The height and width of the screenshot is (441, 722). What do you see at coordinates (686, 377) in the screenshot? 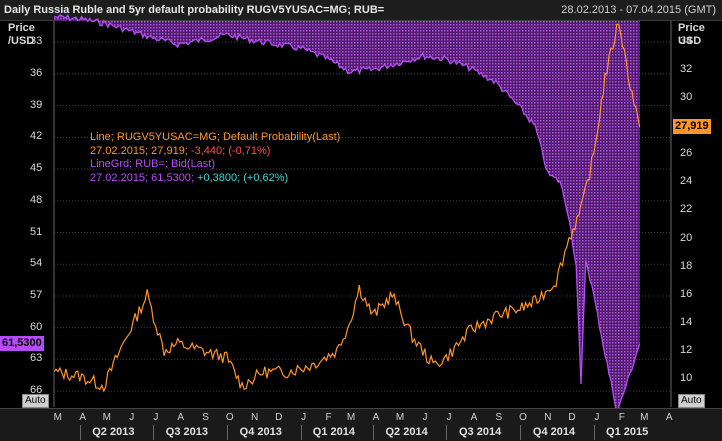
I see `right-tick-label: 10` at bounding box center [686, 377].